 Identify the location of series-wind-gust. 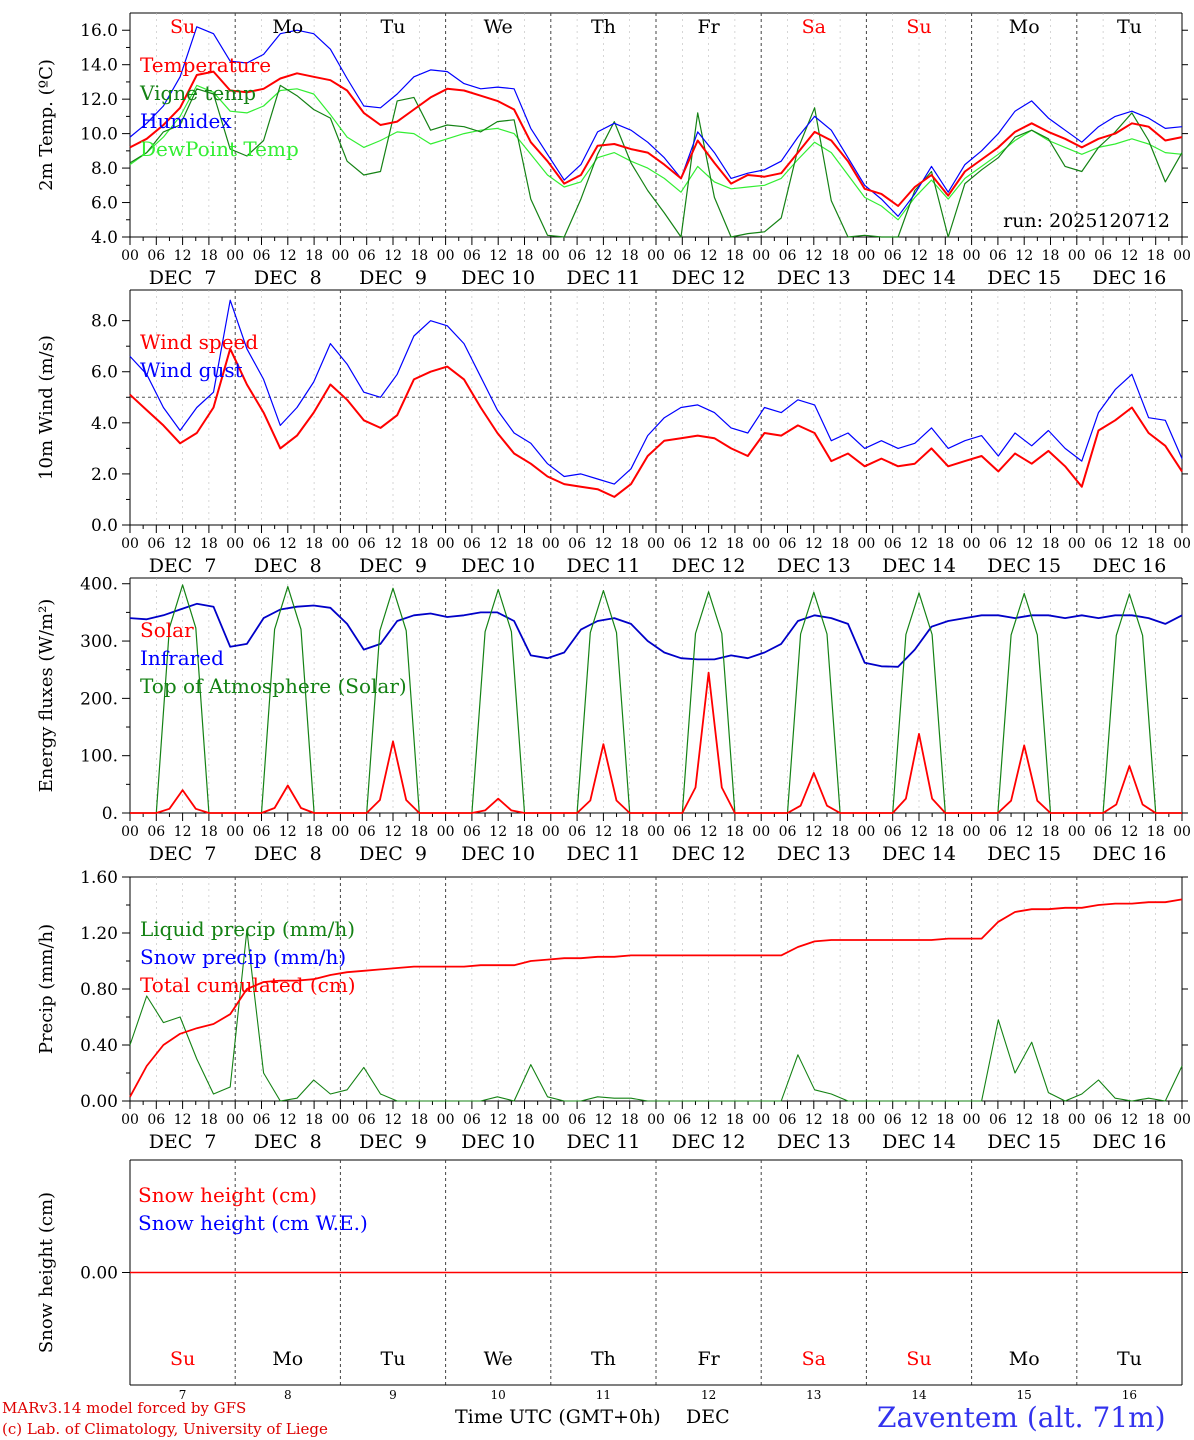
(656, 392).